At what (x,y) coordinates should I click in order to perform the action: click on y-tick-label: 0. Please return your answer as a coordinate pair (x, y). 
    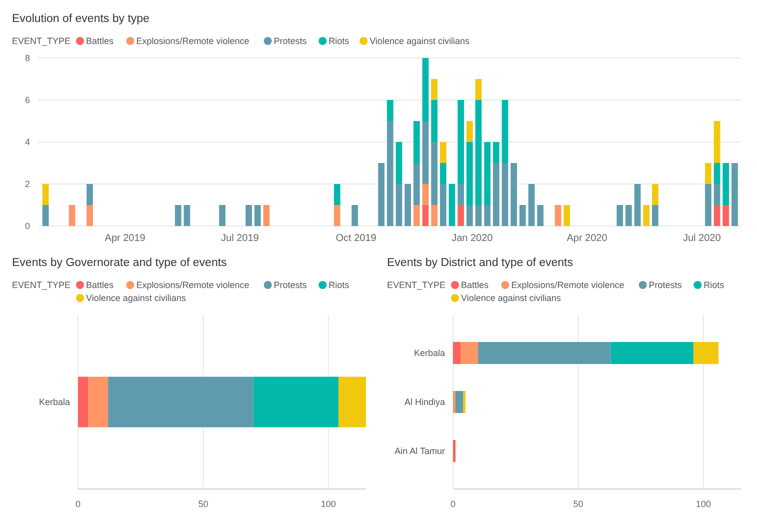
    Looking at the image, I should click on (27, 226).